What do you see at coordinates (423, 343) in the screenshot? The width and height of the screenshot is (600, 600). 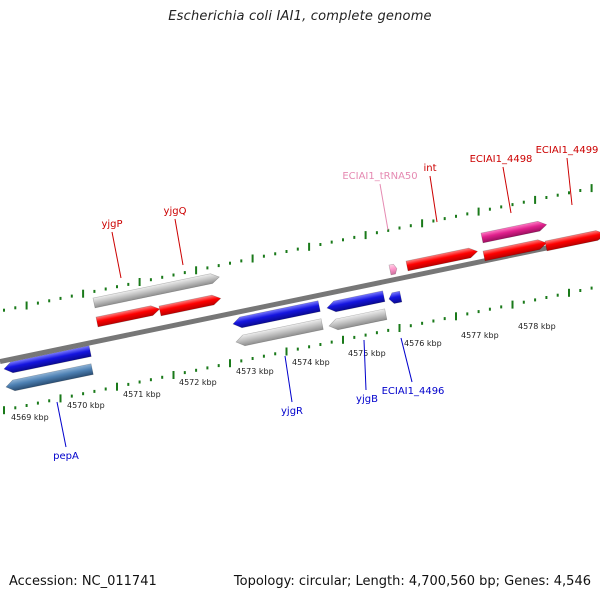 I see `scale-label: 4576 kbp` at bounding box center [423, 343].